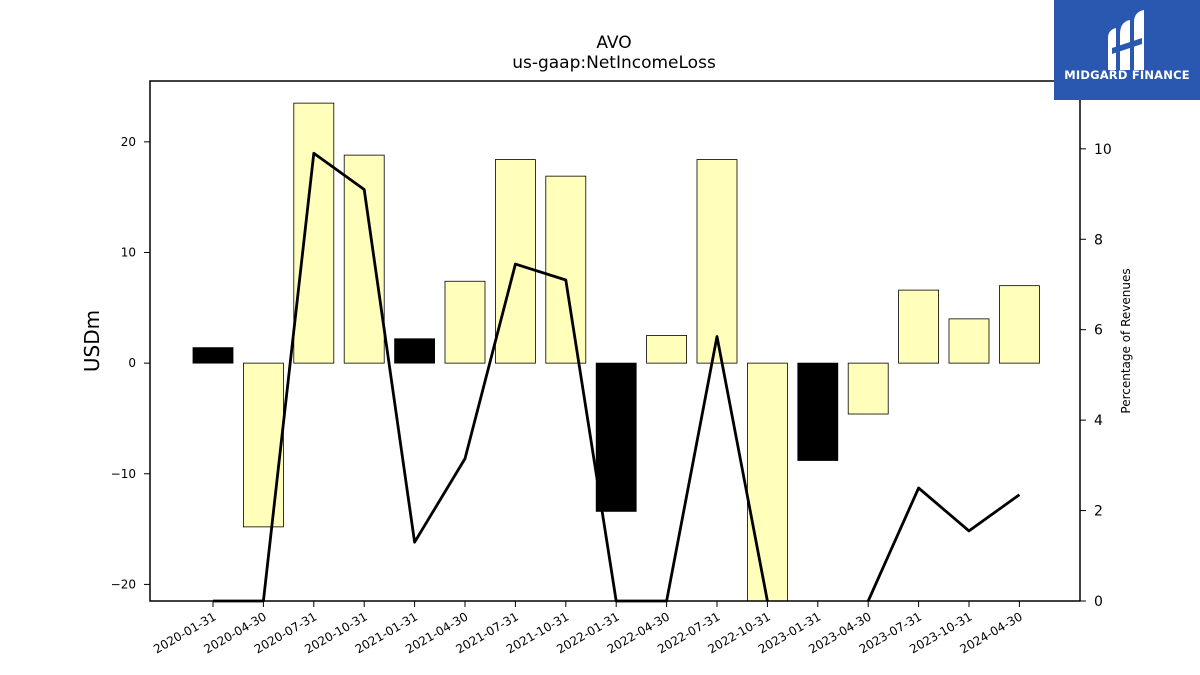 The height and width of the screenshot is (675, 1200). What do you see at coordinates (1098, 331) in the screenshot?
I see `y2-tick-label: 6` at bounding box center [1098, 331].